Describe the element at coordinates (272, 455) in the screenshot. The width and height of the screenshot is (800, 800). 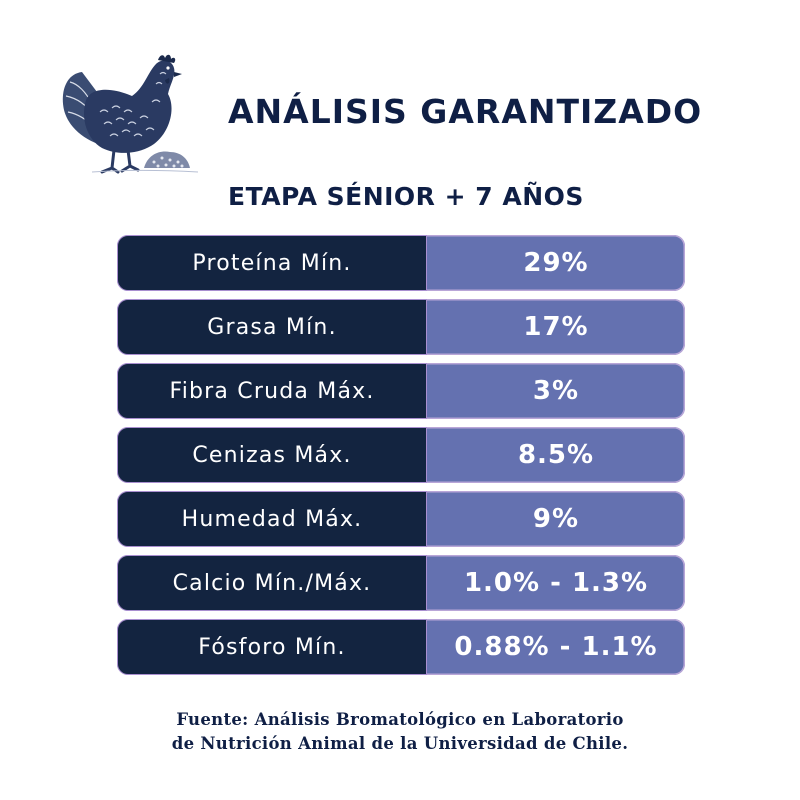
I see `row-label: Cenizas Máx.` at that location.